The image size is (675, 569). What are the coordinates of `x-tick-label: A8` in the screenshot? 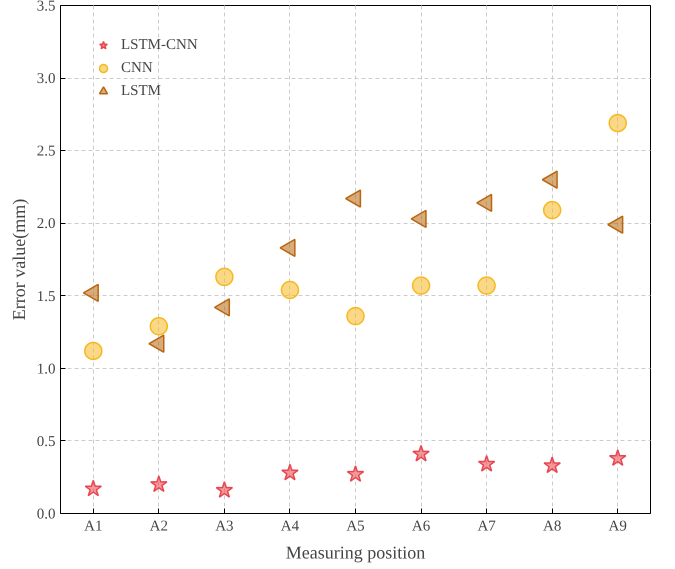 It's located at (552, 526).